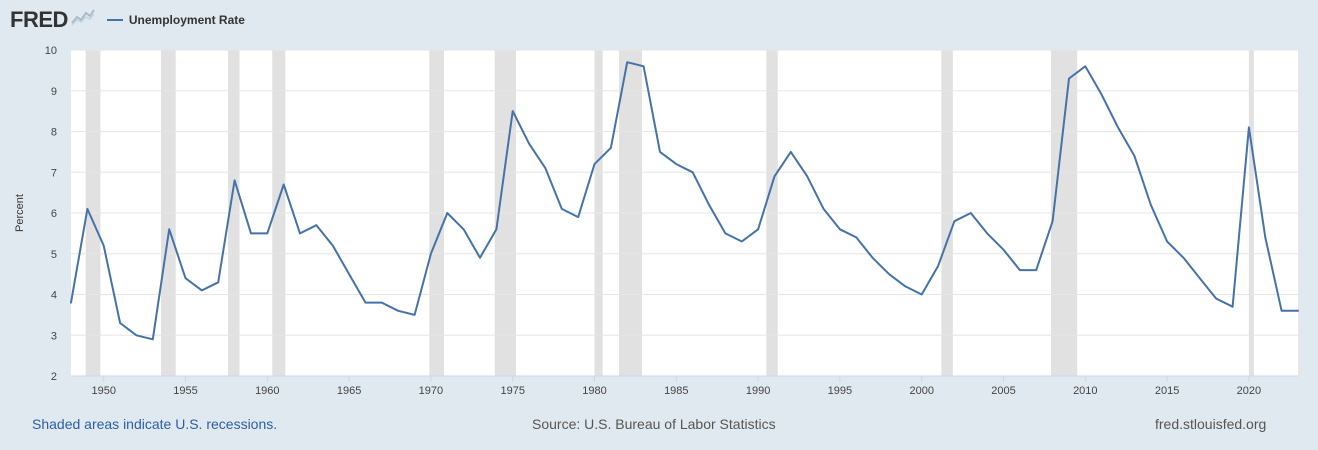 This screenshot has width=1318, height=450. I want to click on y-tick-label: 4, so click(54, 296).